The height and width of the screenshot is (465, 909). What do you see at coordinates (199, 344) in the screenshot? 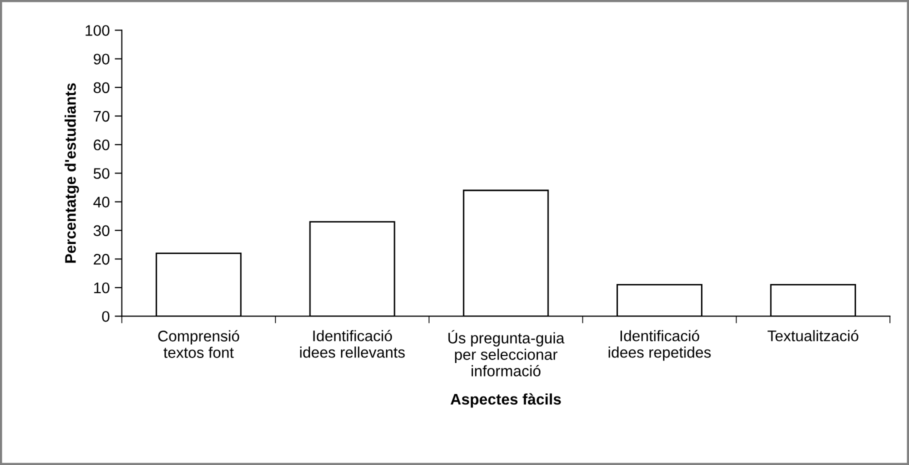
I see `x-tick-label: Comprensió textos font` at bounding box center [199, 344].